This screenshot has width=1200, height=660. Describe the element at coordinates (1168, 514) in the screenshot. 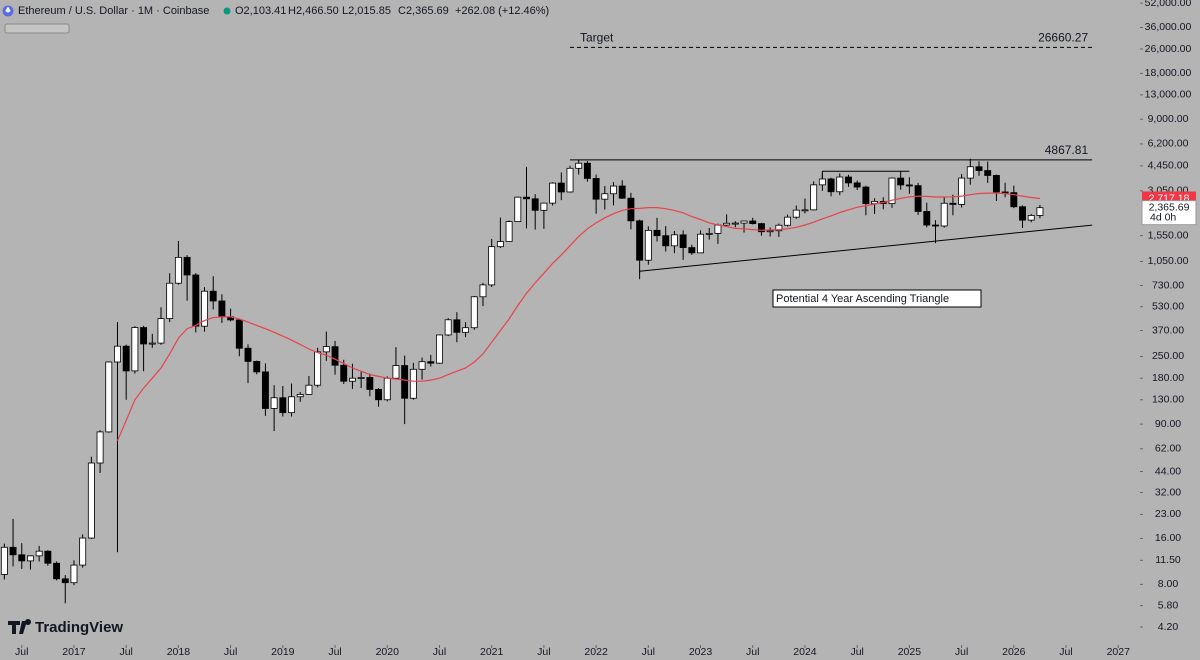

I see `y-tick-label: 23.00` at that location.